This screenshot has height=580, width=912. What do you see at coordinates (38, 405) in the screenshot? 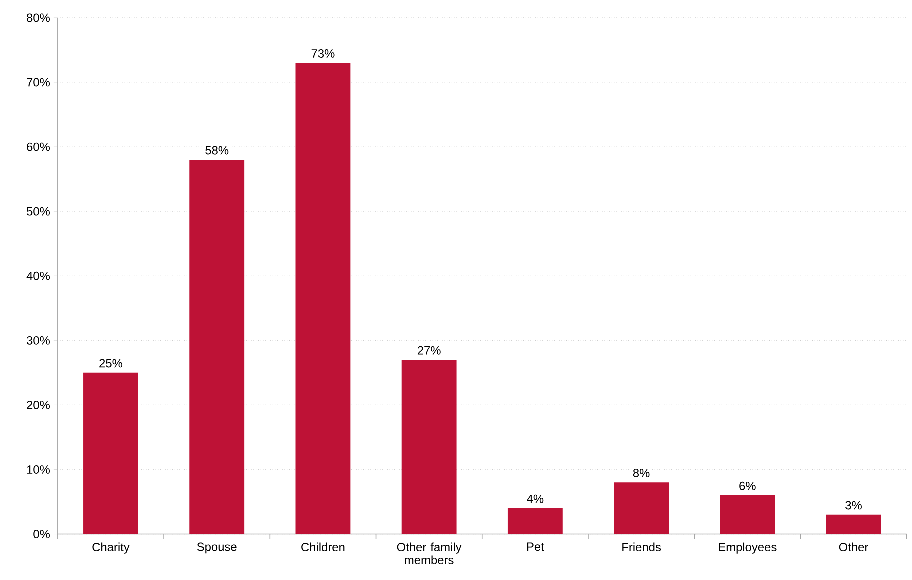
I see `y-tick-label: 20%` at bounding box center [38, 405].